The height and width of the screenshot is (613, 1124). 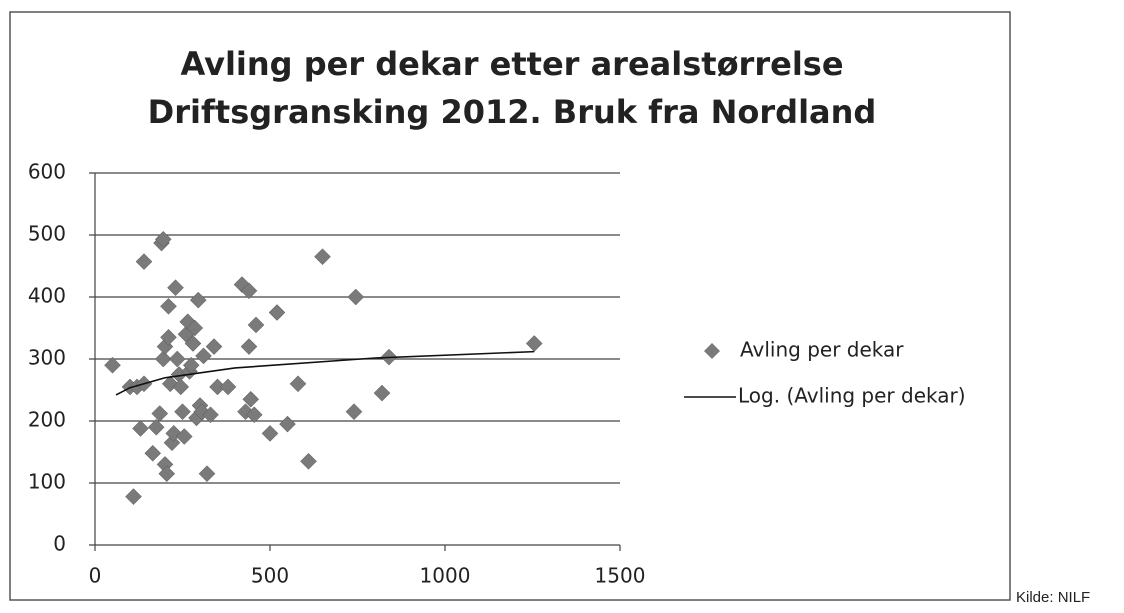 What do you see at coordinates (712, 351) in the screenshot?
I see `legend-marker` at bounding box center [712, 351].